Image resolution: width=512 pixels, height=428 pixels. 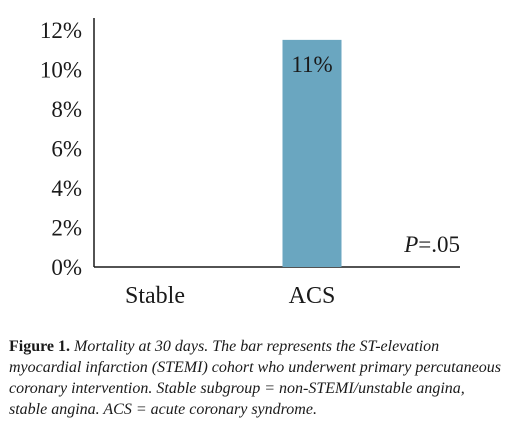 What do you see at coordinates (61, 70) in the screenshot?
I see `y-tick-label: 10%` at bounding box center [61, 70].